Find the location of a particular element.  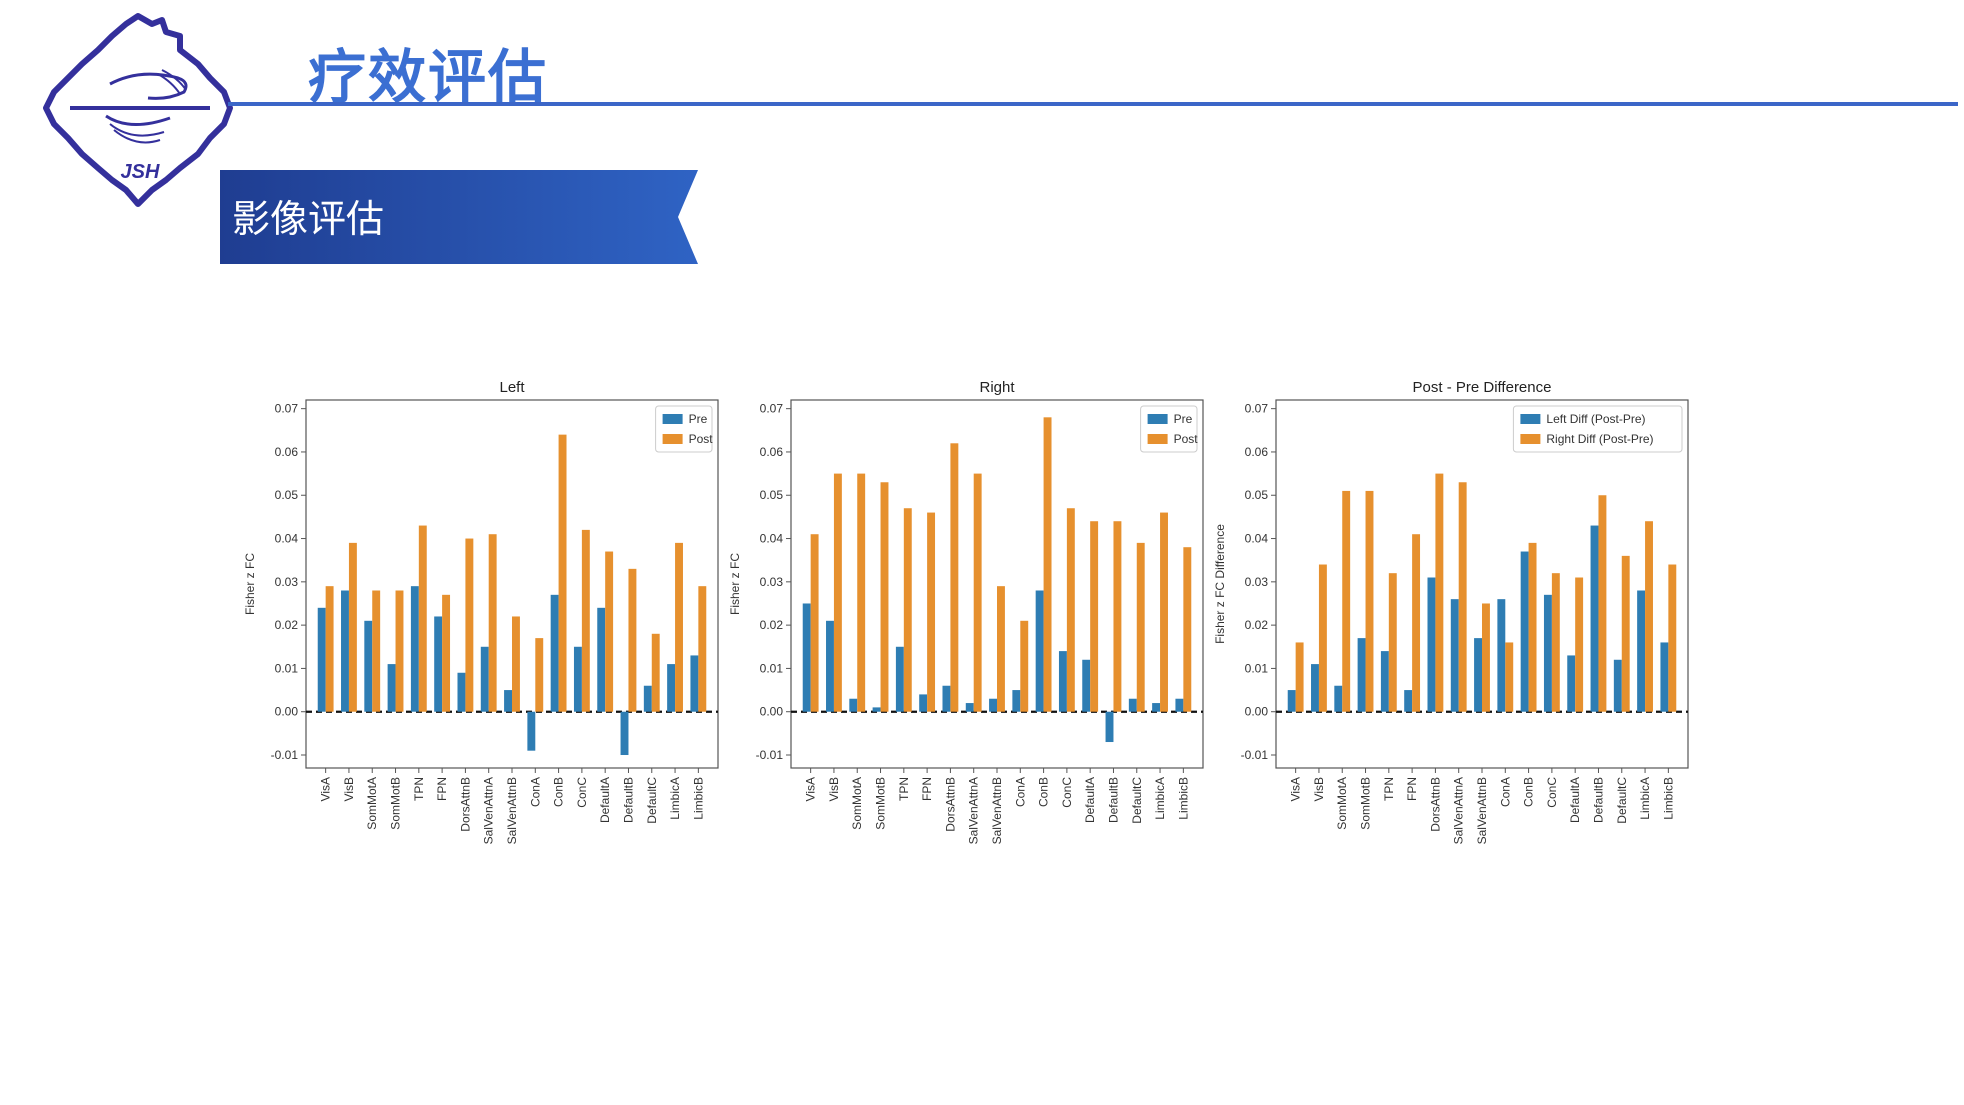

bar-series2-SalVenAttnA is located at coordinates (1462, 597).